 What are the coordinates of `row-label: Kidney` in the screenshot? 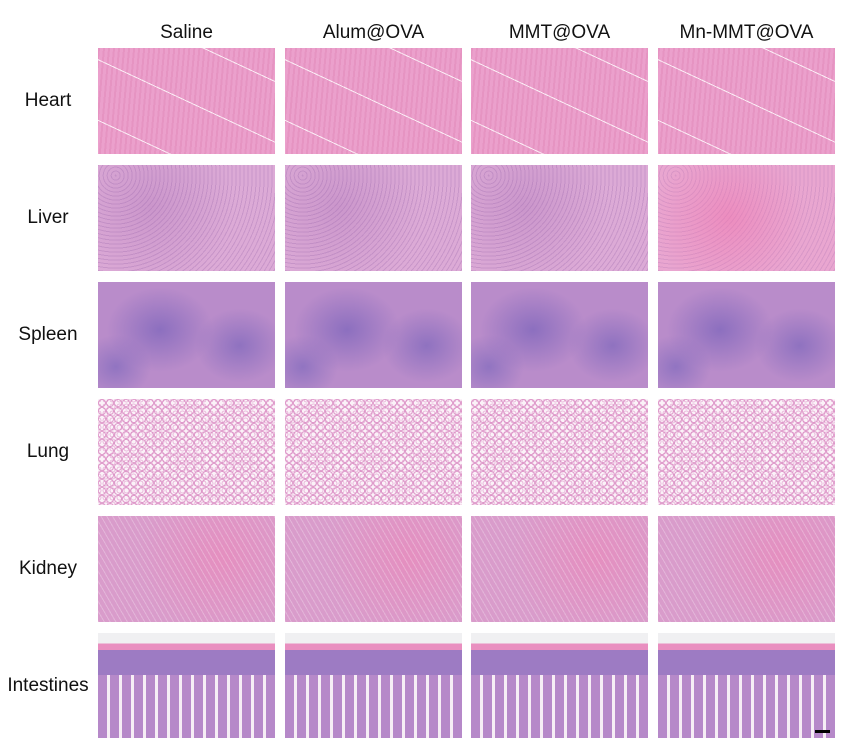 It's located at (48, 568).